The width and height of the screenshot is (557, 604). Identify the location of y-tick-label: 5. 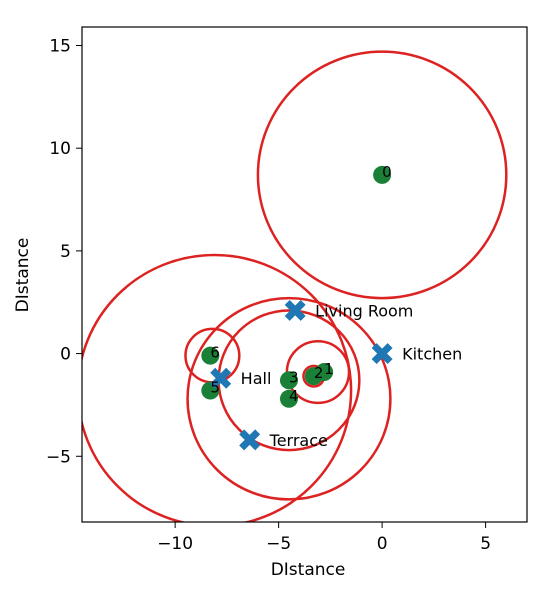
(65, 252).